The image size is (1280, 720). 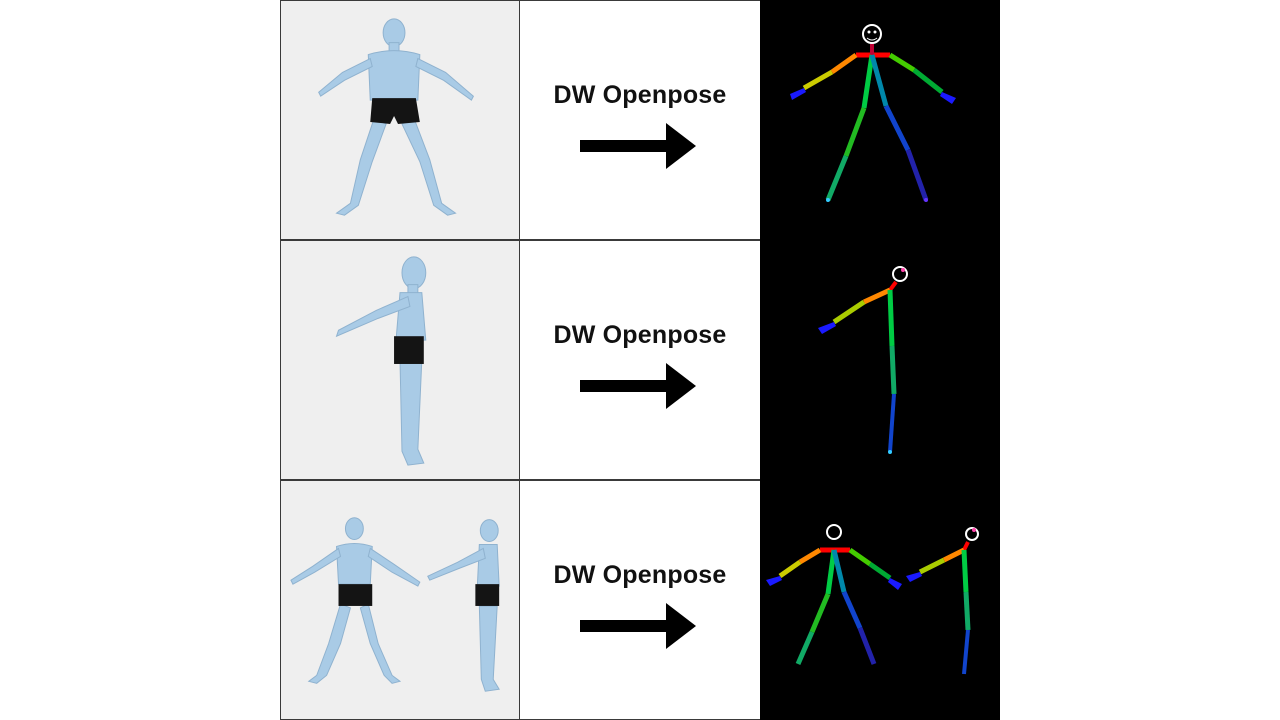 I want to click on two-skeletons, so click(x=872, y=599).